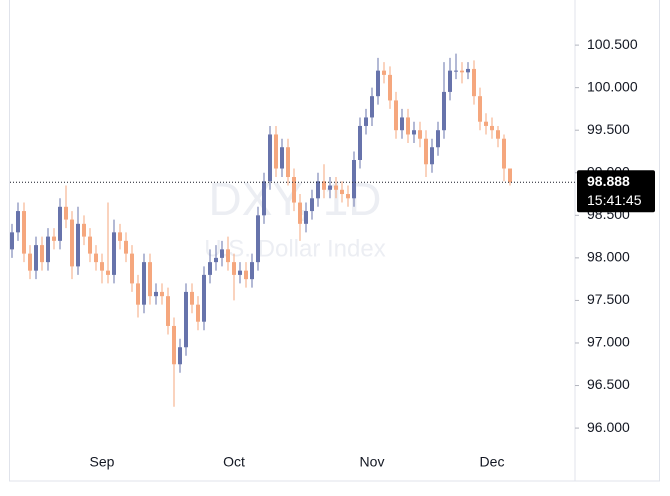 This screenshot has height=496, width=670. What do you see at coordinates (608, 299) in the screenshot?
I see `y-tick-label: 97.500` at bounding box center [608, 299].